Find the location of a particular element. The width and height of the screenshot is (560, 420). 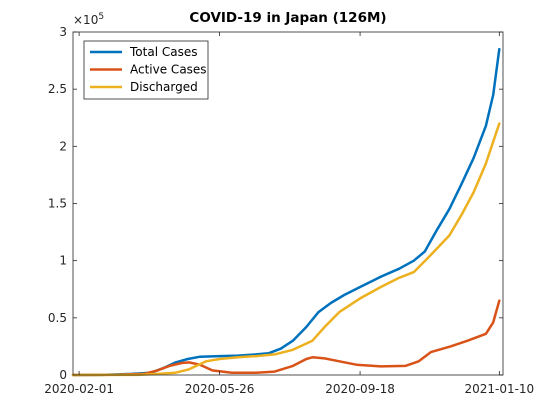

y-exponent-power: 5 is located at coordinates (101, 17).